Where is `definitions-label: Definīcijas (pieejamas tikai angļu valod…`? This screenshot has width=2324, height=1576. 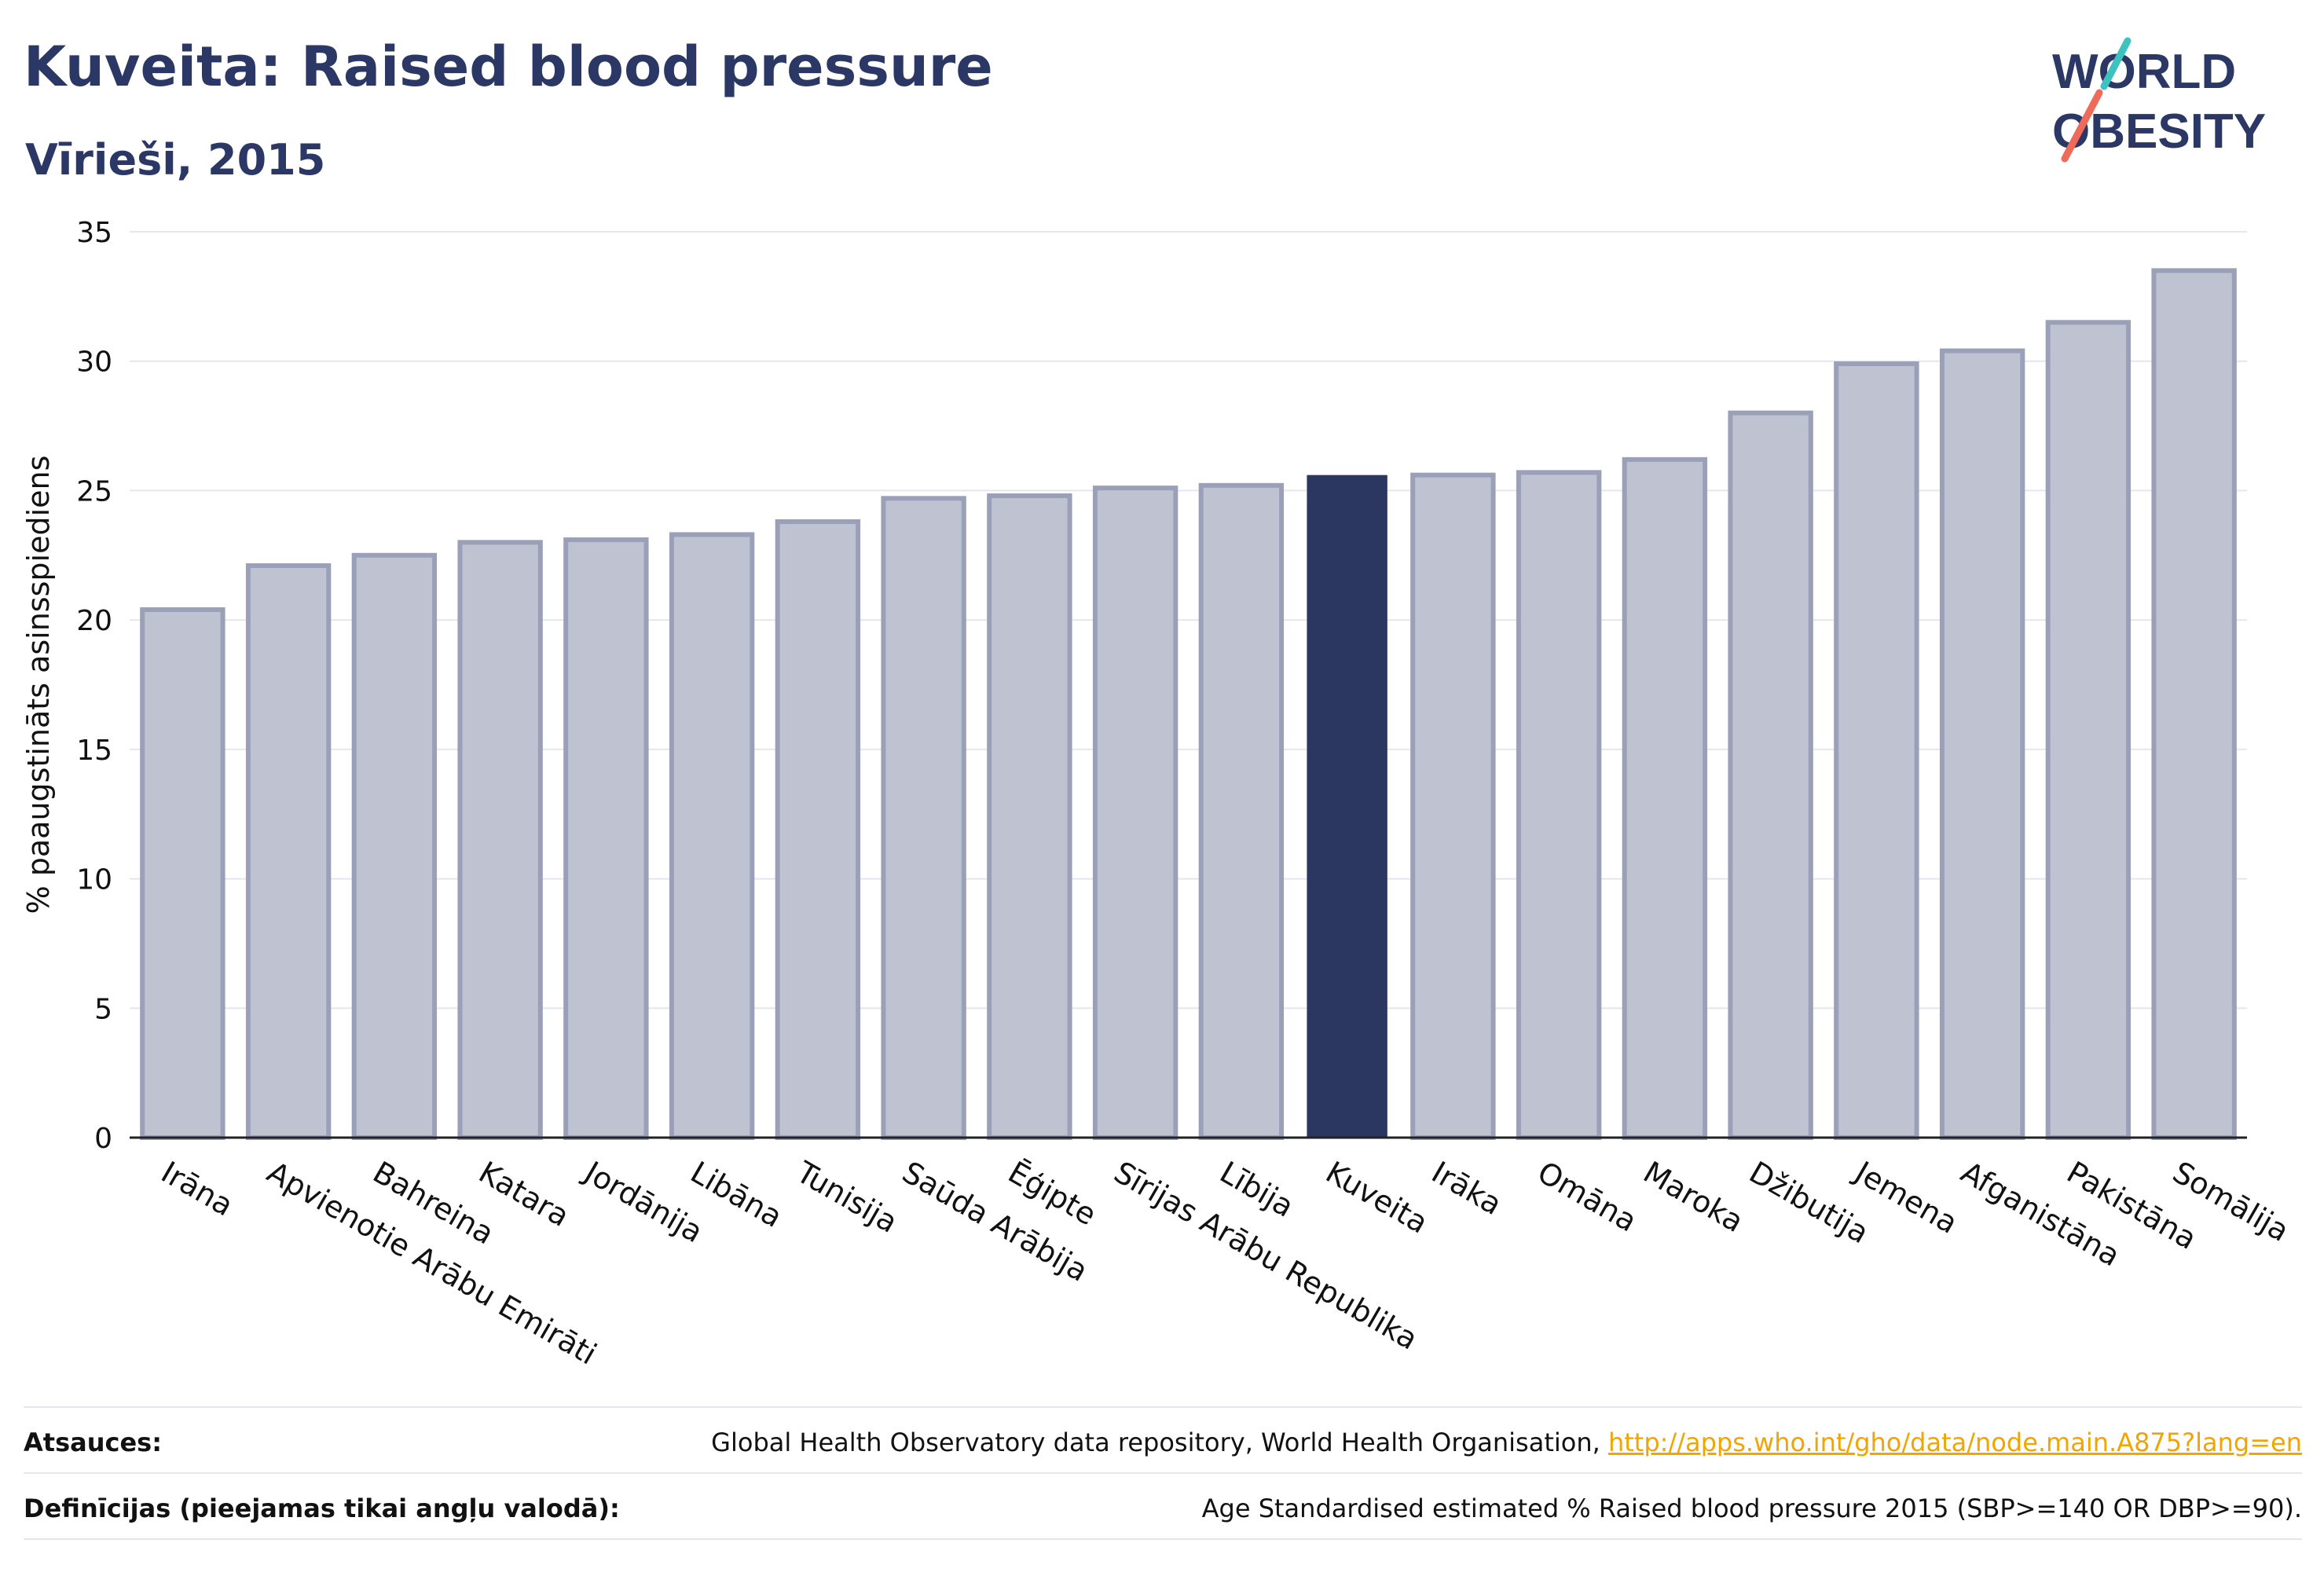
definitions-label: Definīcijas (pieejamas tikai angļu valod… is located at coordinates (322, 1508).